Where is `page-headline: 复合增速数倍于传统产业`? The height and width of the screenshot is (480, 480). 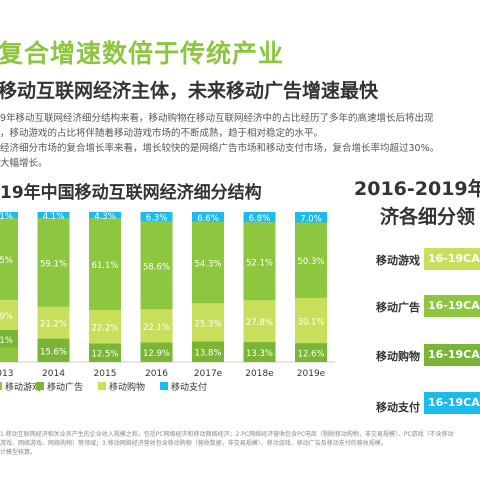
page-headline: 复合增速数倍于传统产业 is located at coordinates (142, 53).